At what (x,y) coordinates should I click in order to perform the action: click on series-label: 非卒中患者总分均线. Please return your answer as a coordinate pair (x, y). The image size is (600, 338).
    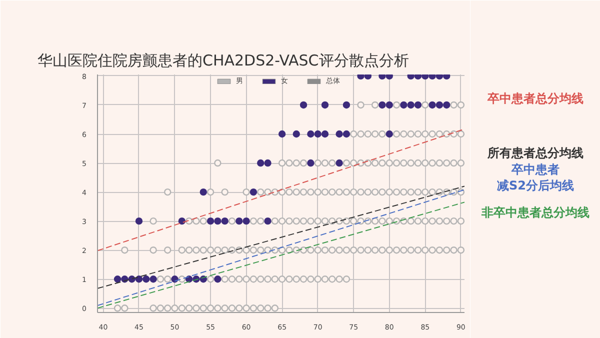
    Looking at the image, I should click on (535, 212).